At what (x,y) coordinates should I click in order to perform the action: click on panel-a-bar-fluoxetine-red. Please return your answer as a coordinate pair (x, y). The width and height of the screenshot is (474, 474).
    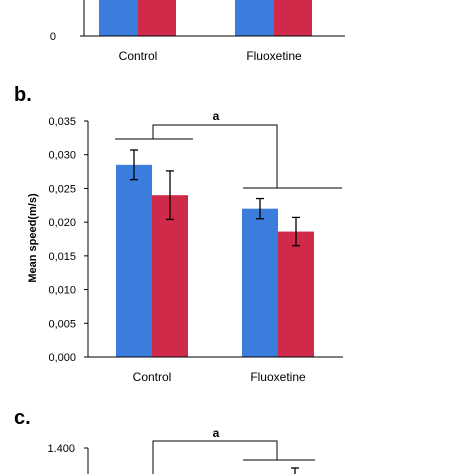
    Looking at the image, I should click on (293, 18).